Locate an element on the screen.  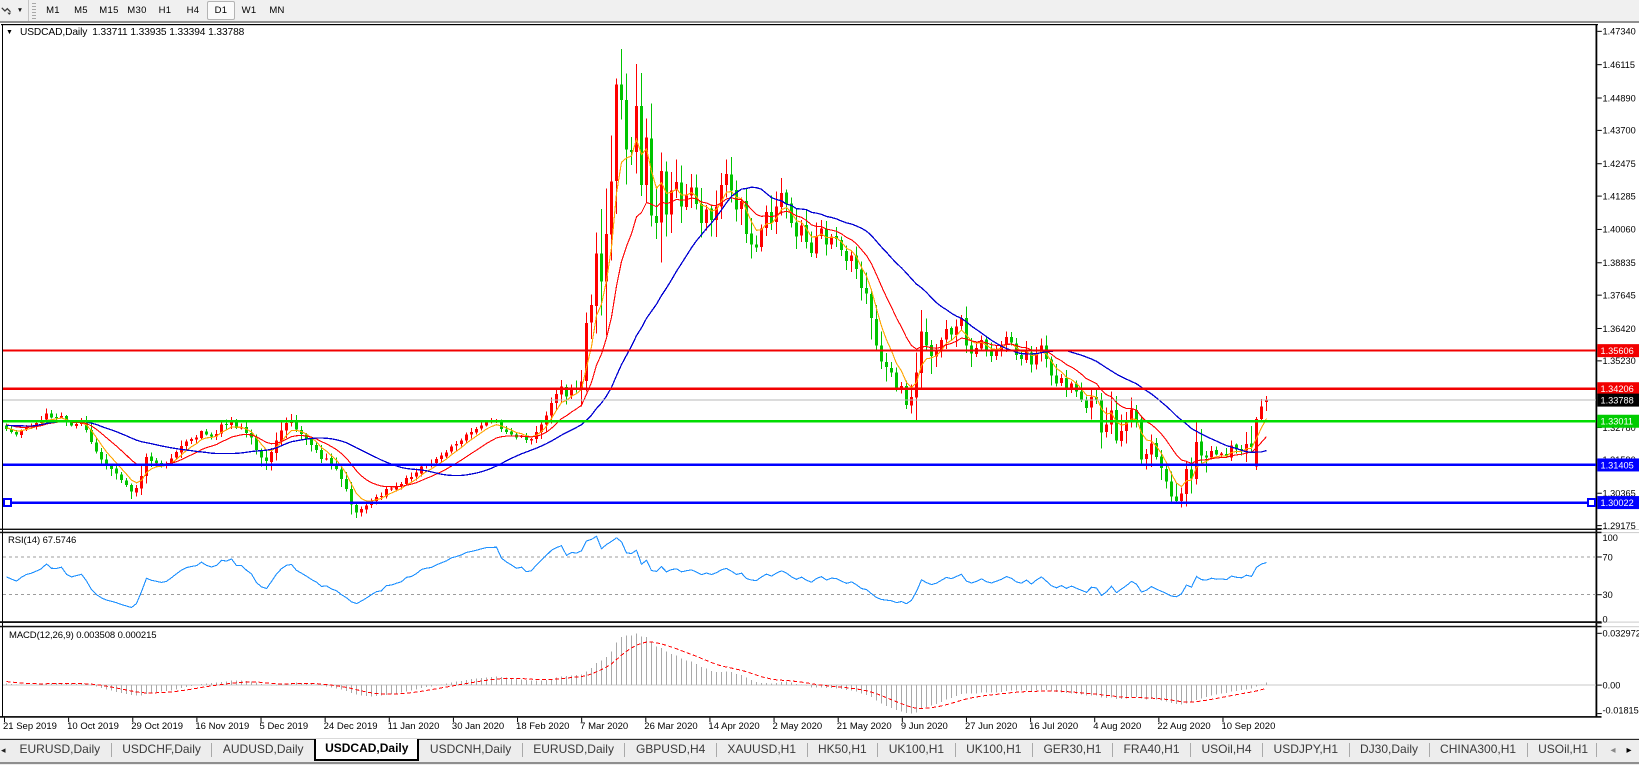
svg-text: 18 Feb 2020 is located at coordinates (542, 726).